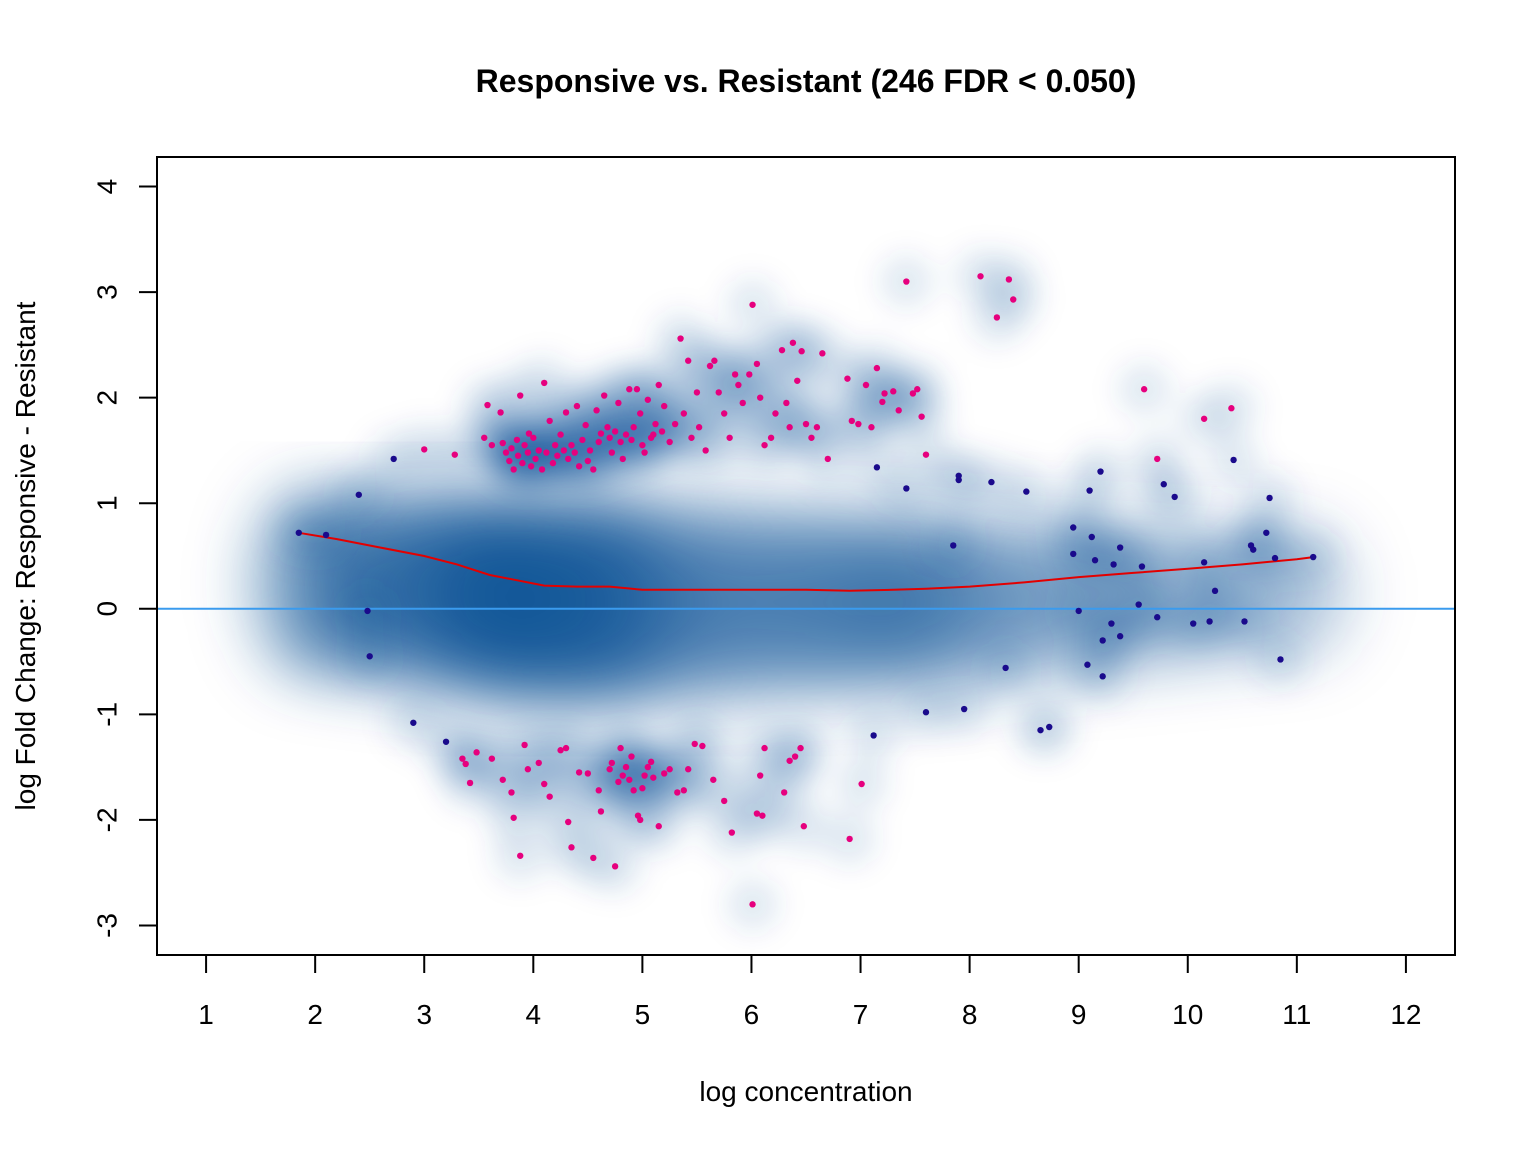 This screenshot has height=1152, width=1536. I want to click on y-axis-label: log Fold Change: Responsive - Resistant, so click(25, 555).